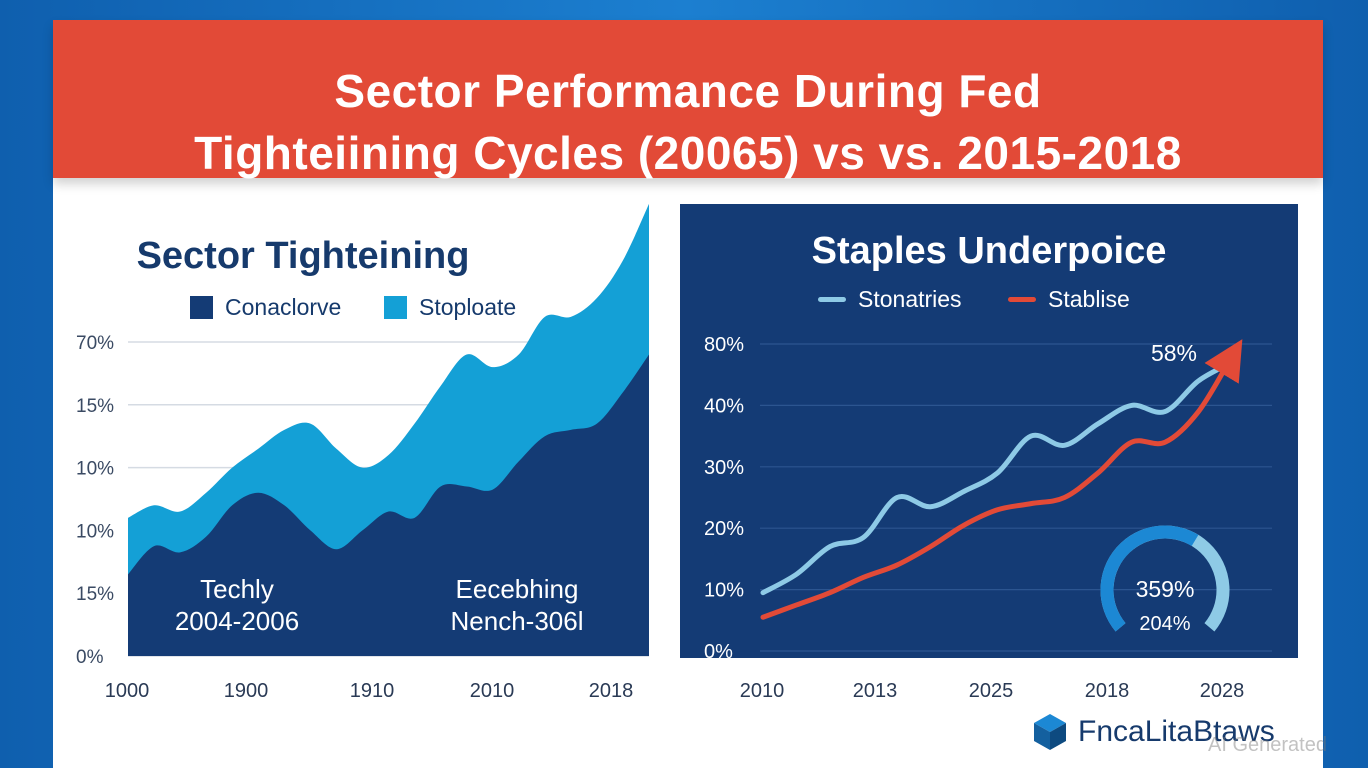  What do you see at coordinates (237, 589) in the screenshot?
I see `area-annotation-title: Techly` at bounding box center [237, 589].